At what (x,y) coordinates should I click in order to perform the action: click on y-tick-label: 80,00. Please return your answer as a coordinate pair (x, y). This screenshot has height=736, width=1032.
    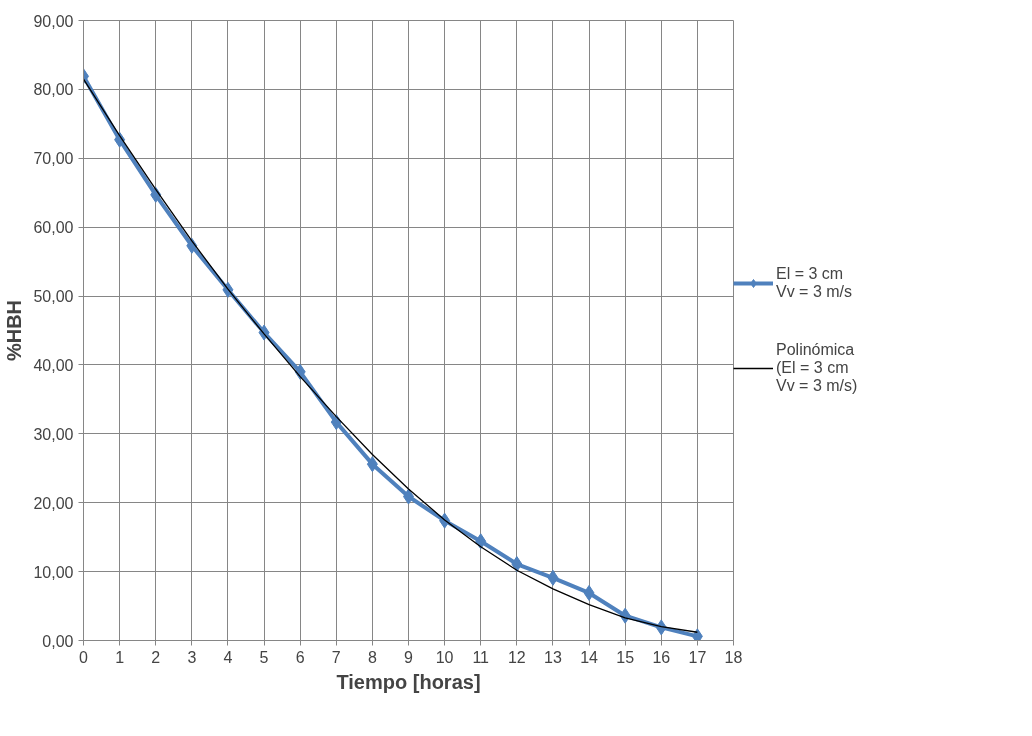
    Looking at the image, I should click on (53, 90).